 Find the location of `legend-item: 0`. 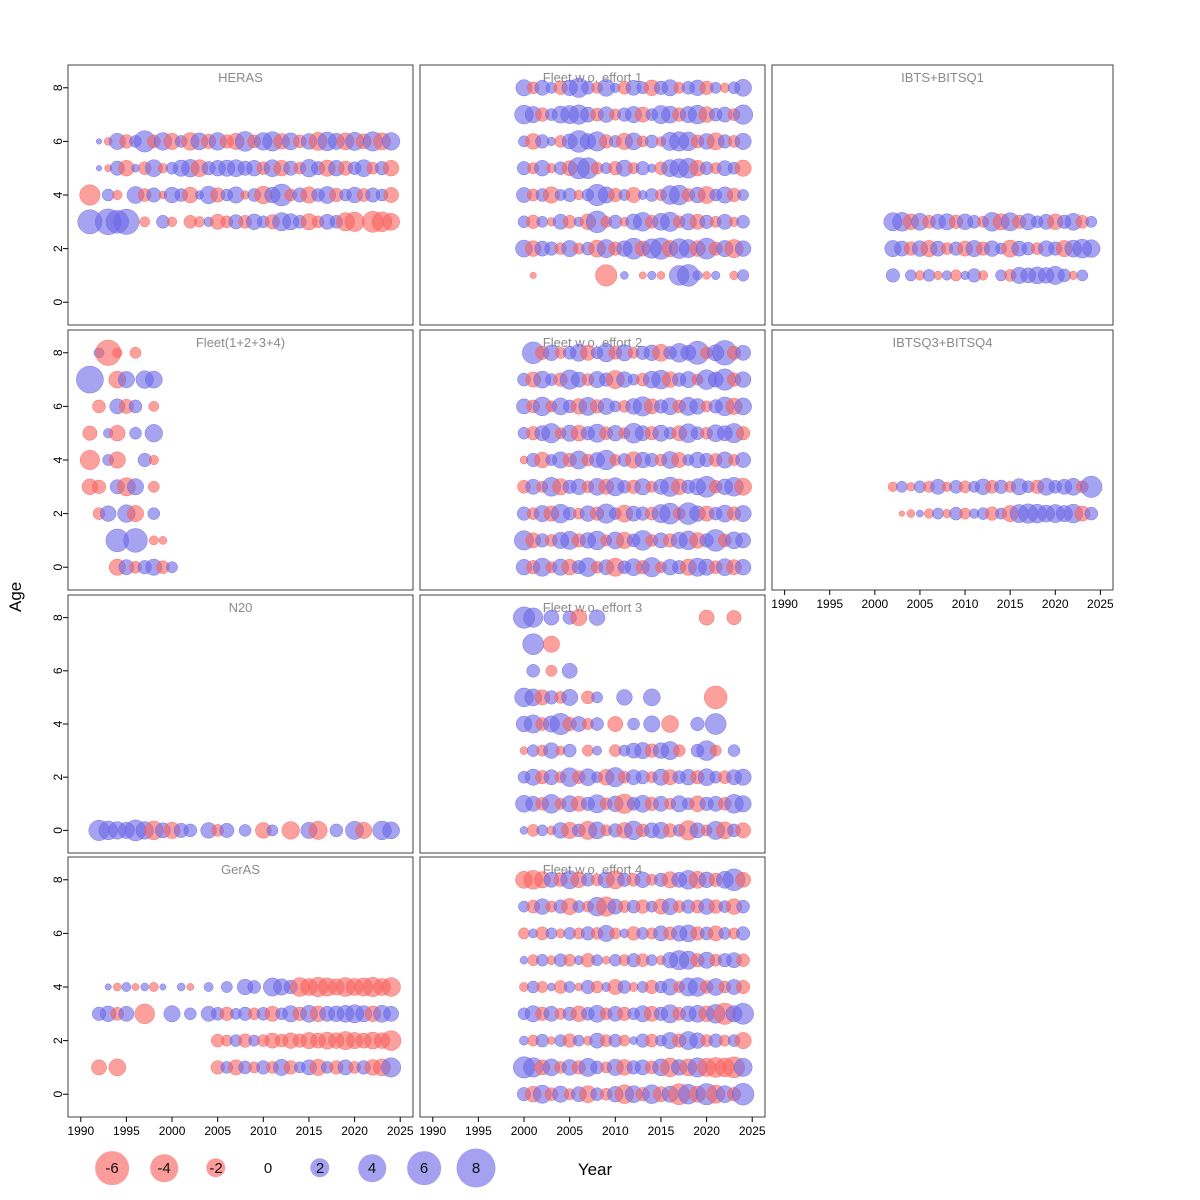

legend-item: 0 is located at coordinates (268, 1168).